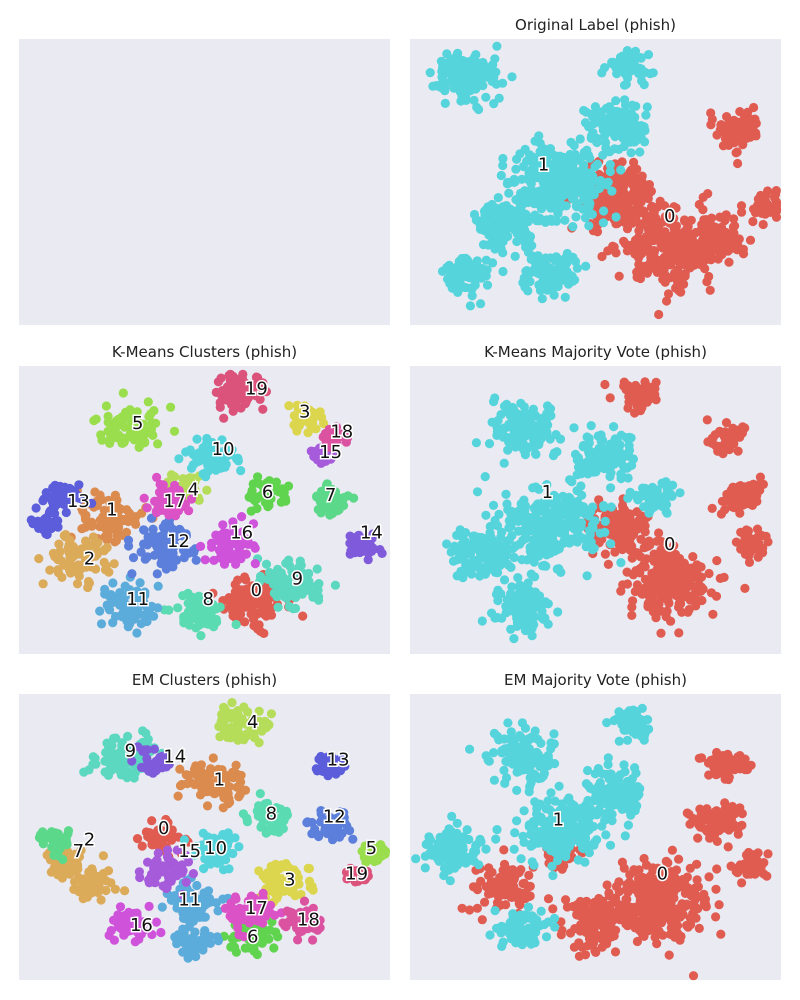  I want to click on cluster-label: 1, so click(111, 510).